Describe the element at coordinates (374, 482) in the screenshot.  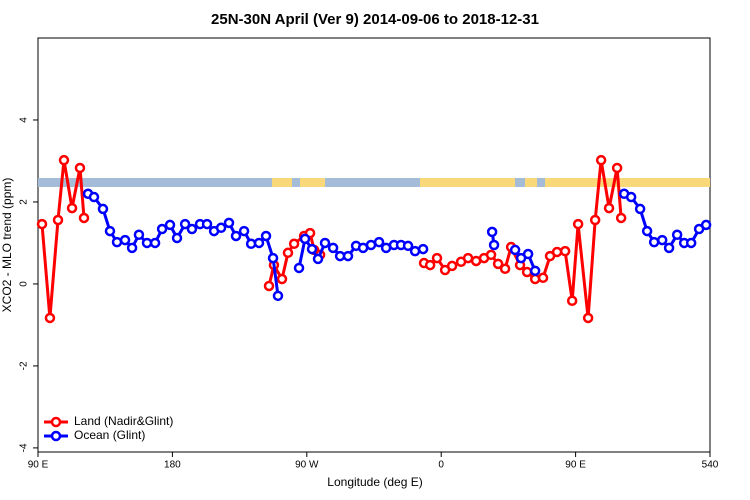
I see `x-axis-title: Longitude (deg E)` at that location.